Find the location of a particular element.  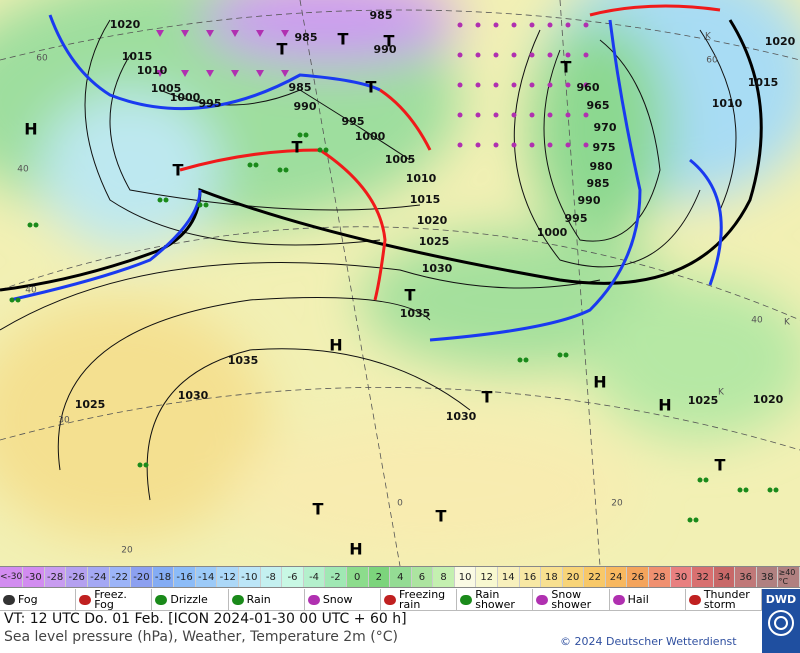

scale-cell: 18 is located at coordinates (552, 577).